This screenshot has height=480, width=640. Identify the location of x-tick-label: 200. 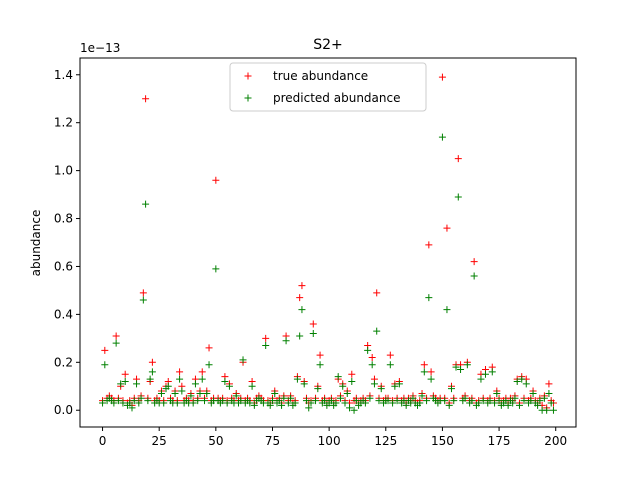
(555, 441).